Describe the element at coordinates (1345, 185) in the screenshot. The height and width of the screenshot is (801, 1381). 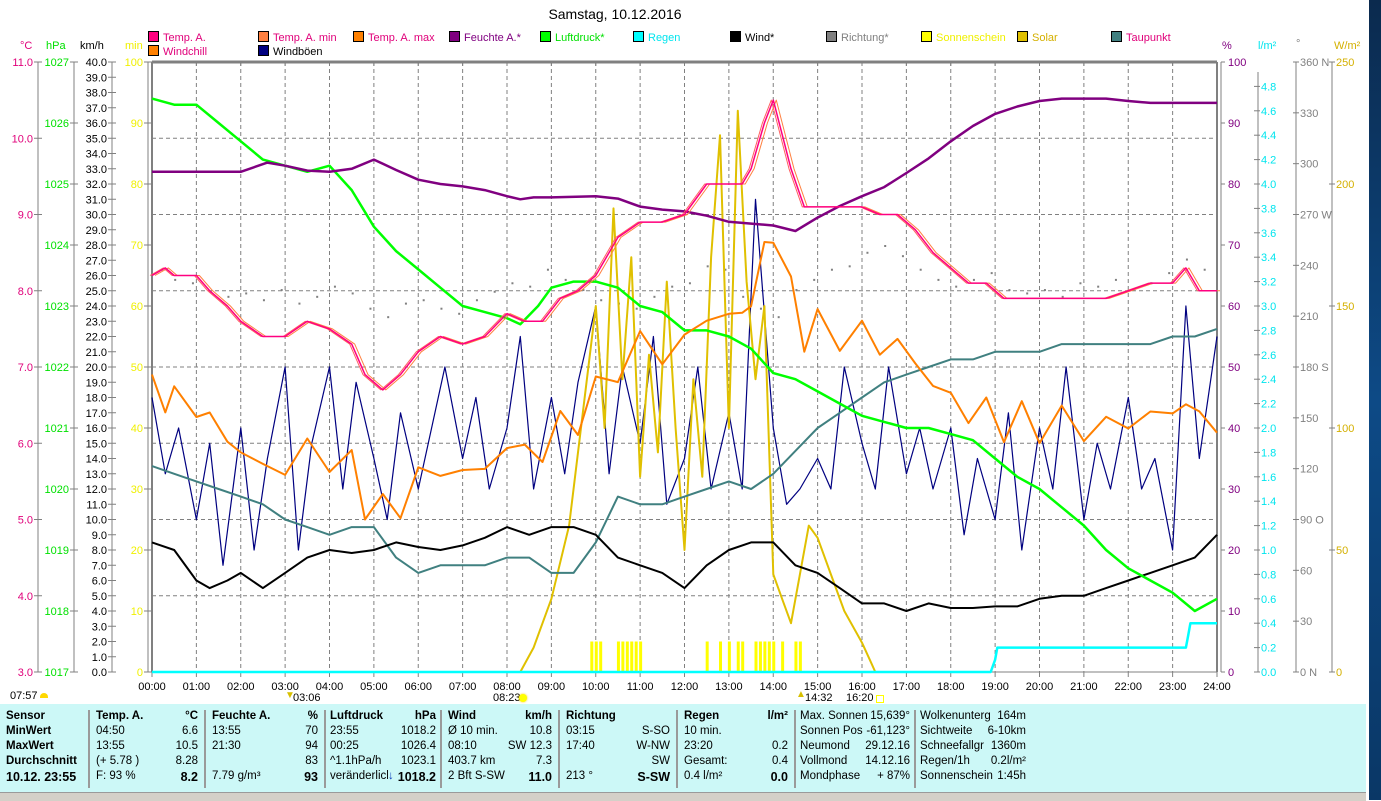
I see `solar-axis-tick-label: 200` at that location.